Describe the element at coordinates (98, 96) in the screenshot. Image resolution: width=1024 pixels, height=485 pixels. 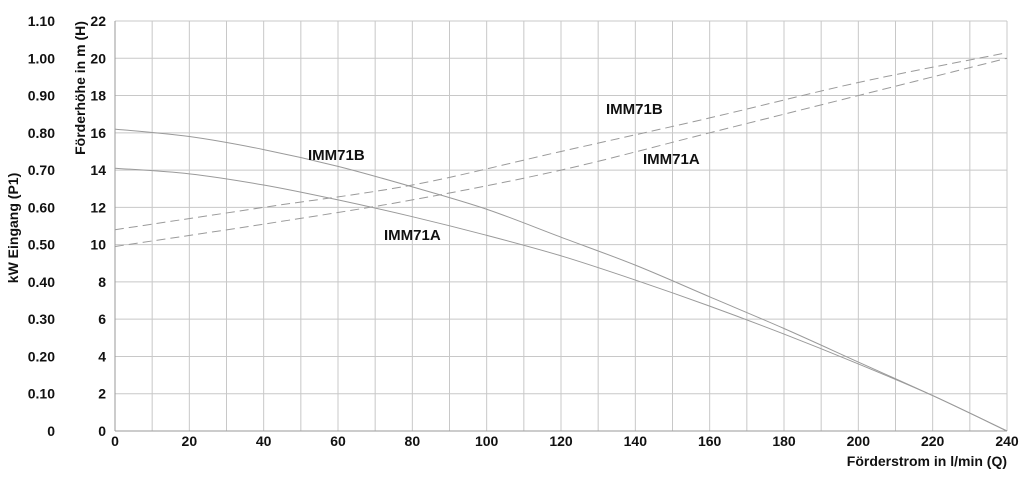
I see `head-tick-label: 18` at that location.